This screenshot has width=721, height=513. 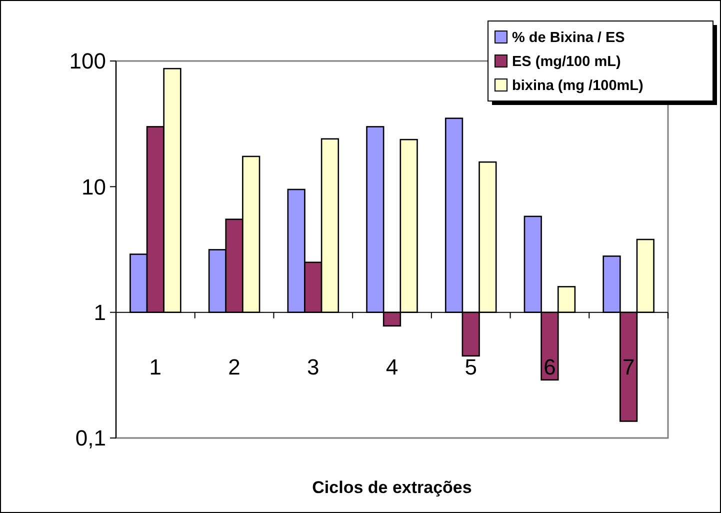 What do you see at coordinates (87, 61) in the screenshot?
I see `y-tick-label: 100` at bounding box center [87, 61].